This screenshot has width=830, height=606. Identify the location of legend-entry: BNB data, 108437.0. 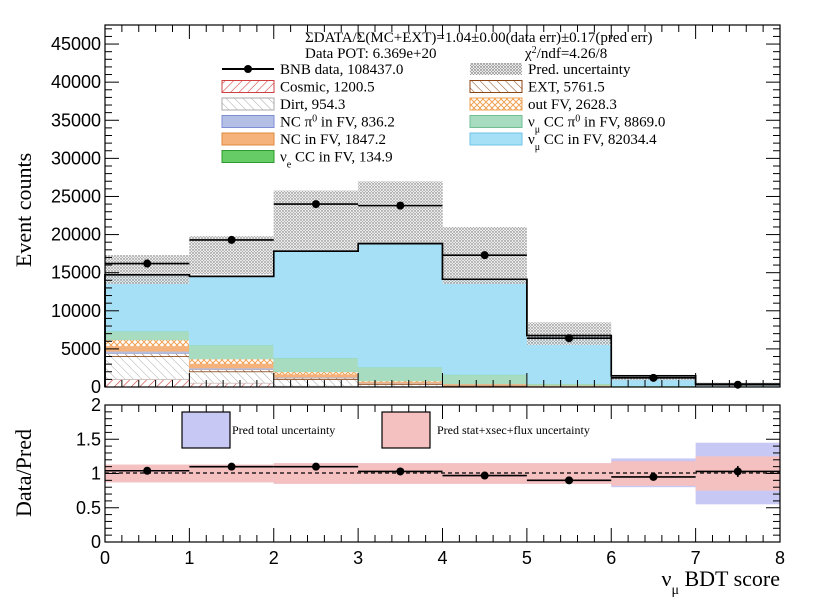
(312, 70).